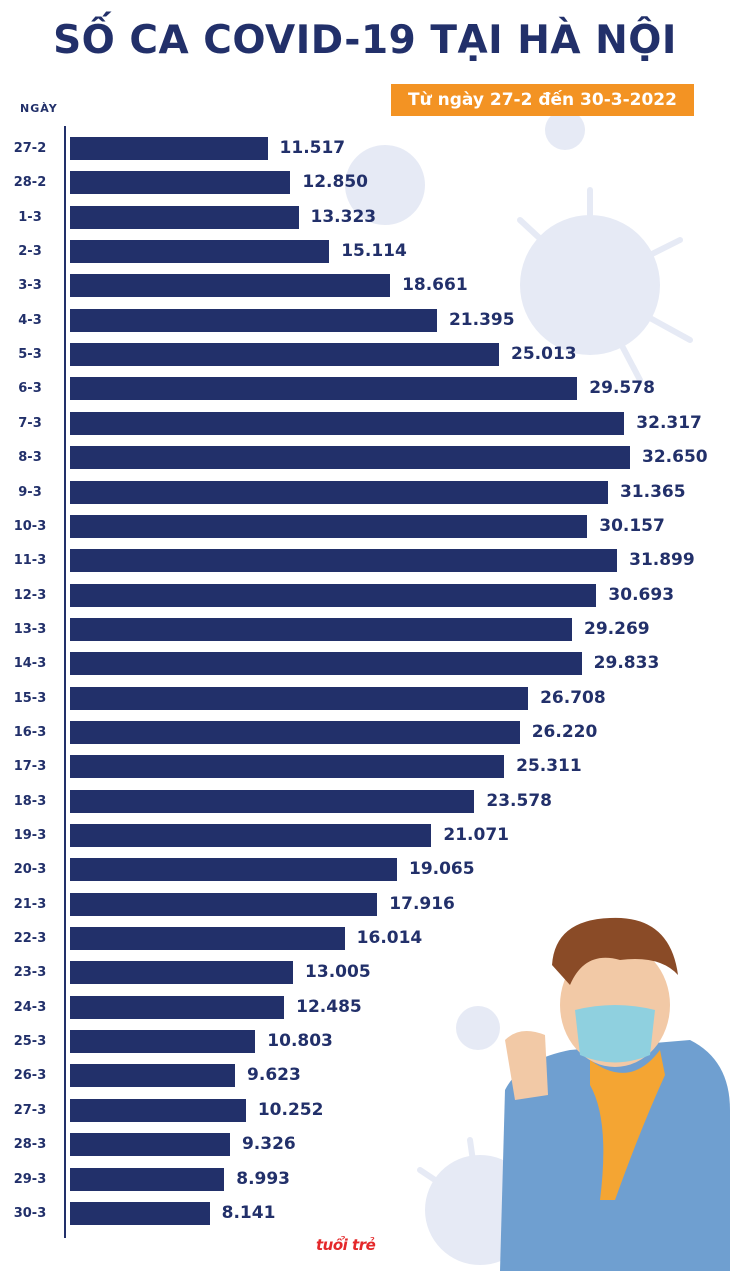 This screenshot has width=730, height=1271. I want to click on category-label: 11-3, so click(30, 561).